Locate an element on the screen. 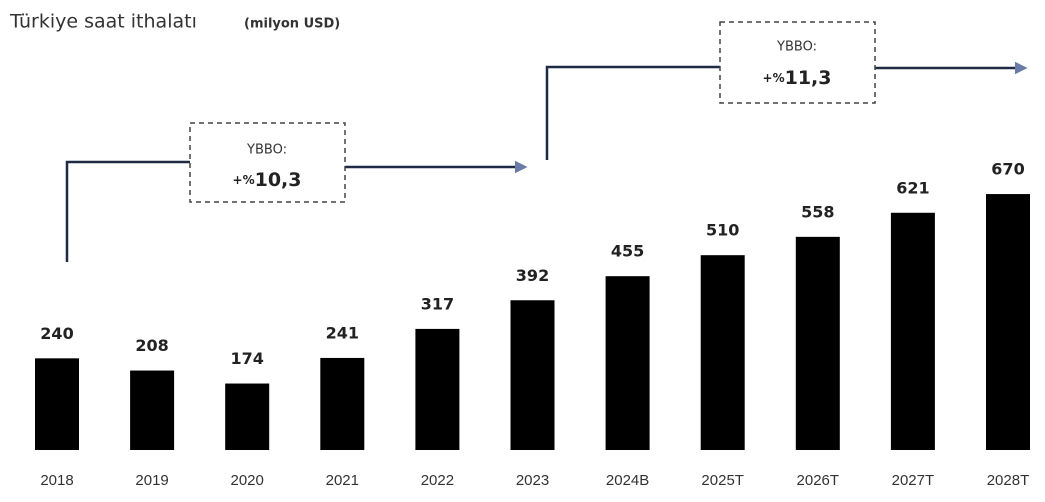 This screenshot has width=1045, height=502. chart-title: Türkiye saat ithalatı is located at coordinates (103, 22).